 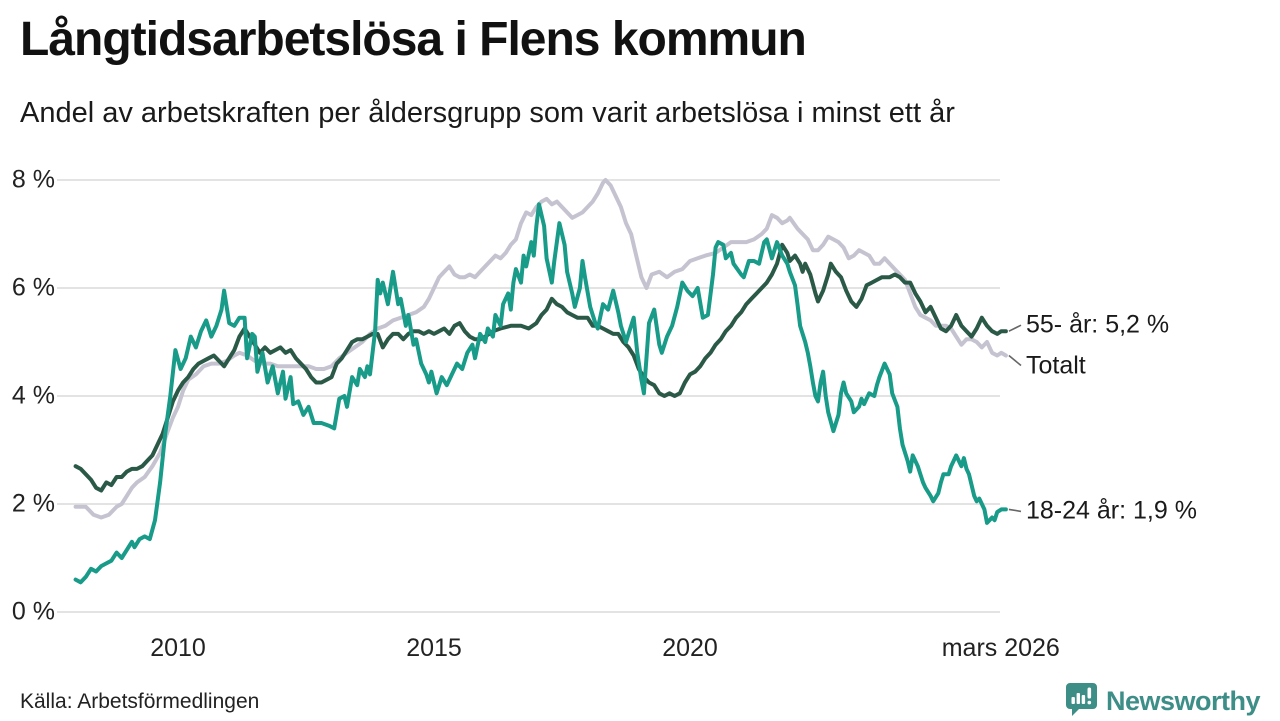 I want to click on y-axis-tick-label: 4 %, so click(x=33, y=395).